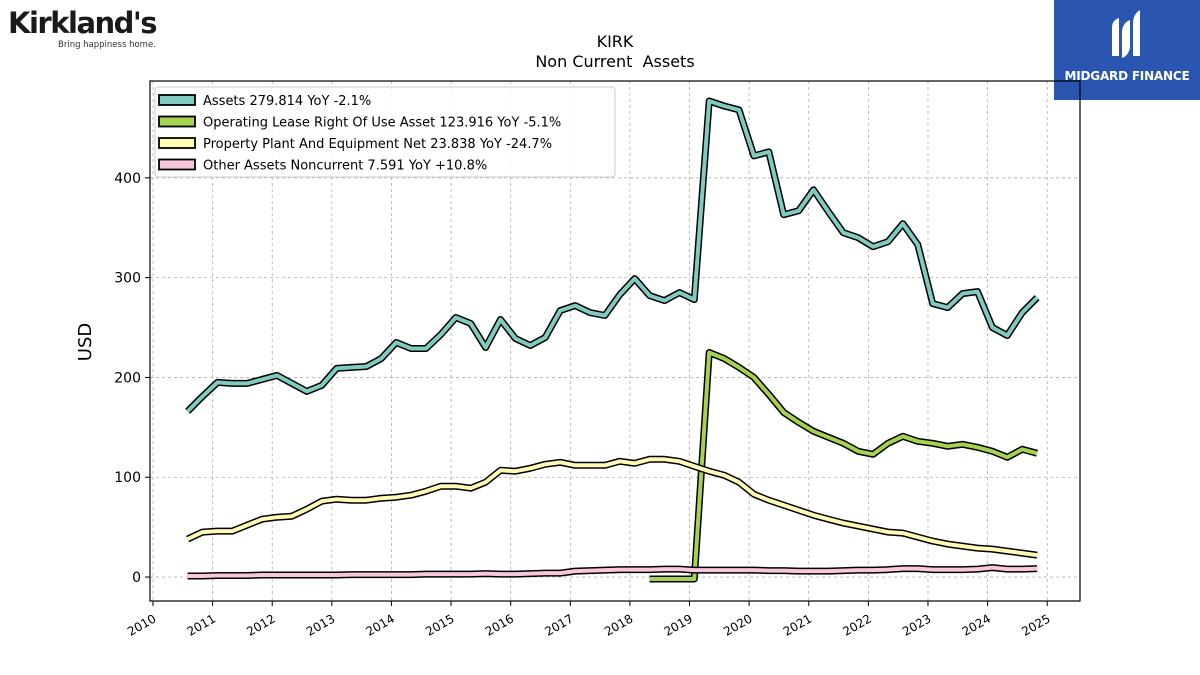 This screenshot has height=675, width=1200. Describe the element at coordinates (439, 624) in the screenshot. I see `x-tick-label: 2015` at that location.